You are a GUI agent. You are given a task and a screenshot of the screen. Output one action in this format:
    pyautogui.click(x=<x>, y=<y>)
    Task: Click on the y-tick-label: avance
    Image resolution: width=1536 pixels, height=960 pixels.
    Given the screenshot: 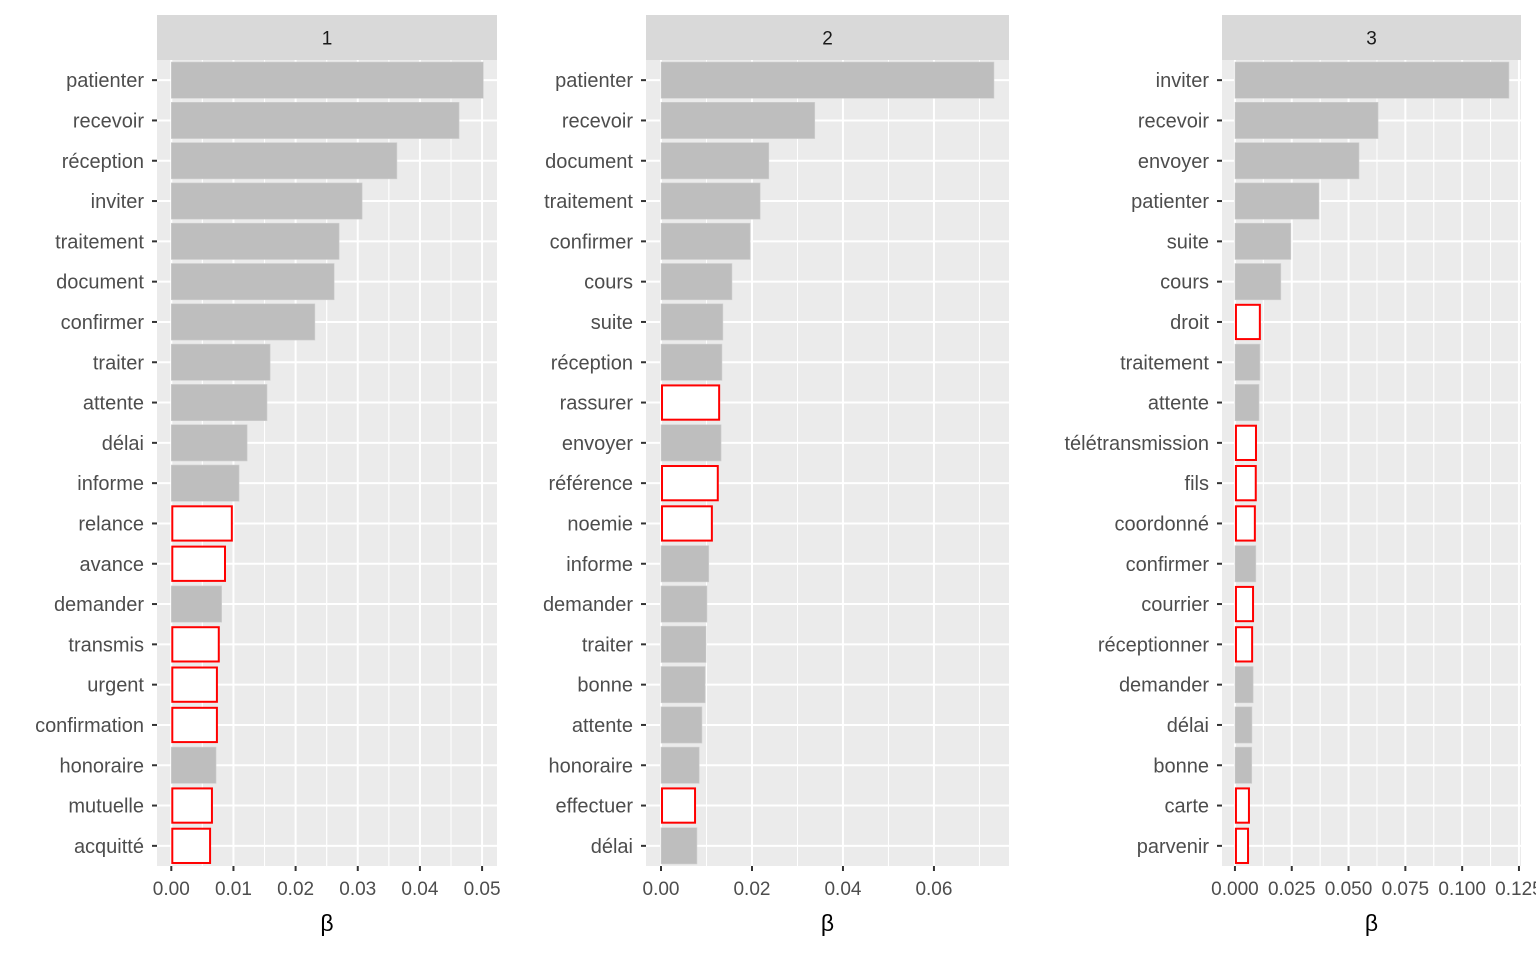 What is the action you would take?
    pyautogui.click(x=112, y=565)
    